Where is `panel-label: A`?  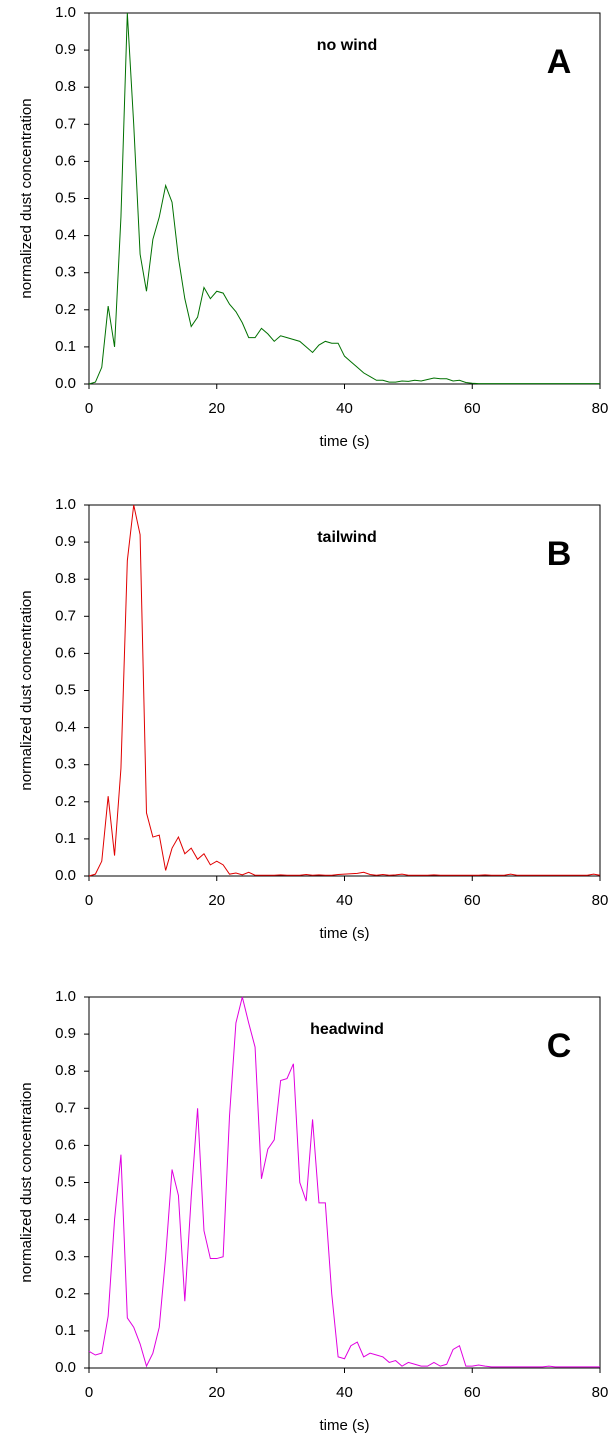
panel-label: A is located at coordinates (559, 62).